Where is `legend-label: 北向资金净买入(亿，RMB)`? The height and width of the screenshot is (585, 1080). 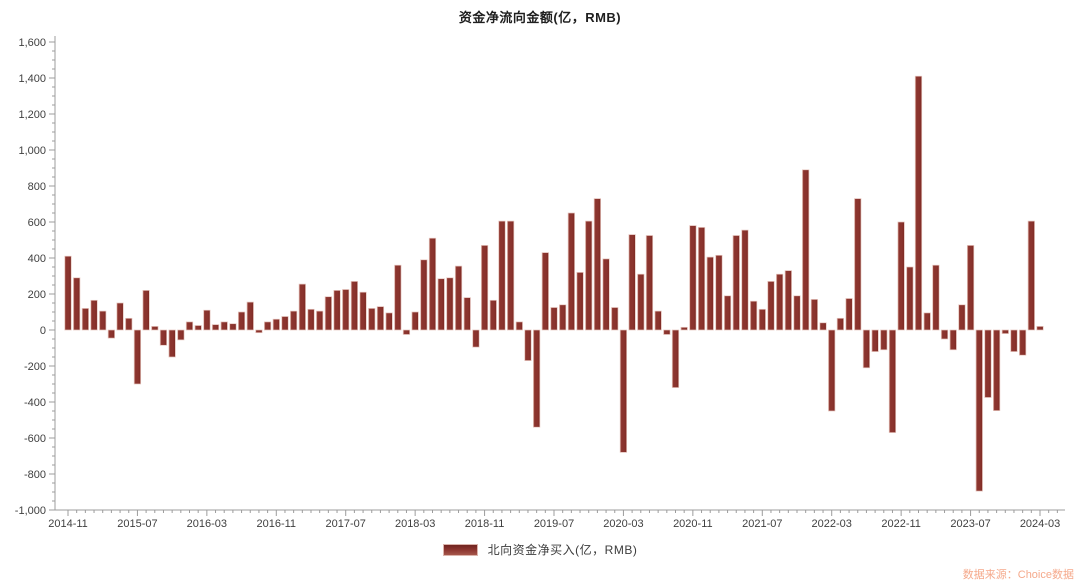 legend-label: 北向资金净买入(亿，RMB) is located at coordinates (562, 550).